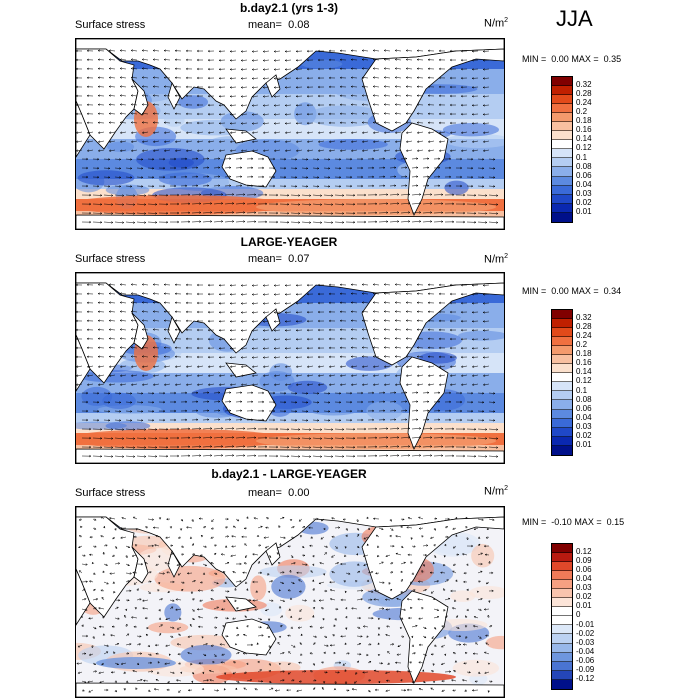 The height and width of the screenshot is (700, 700). What do you see at coordinates (181, 439) in the screenshot?
I see `southern-jet` at bounding box center [181, 439].